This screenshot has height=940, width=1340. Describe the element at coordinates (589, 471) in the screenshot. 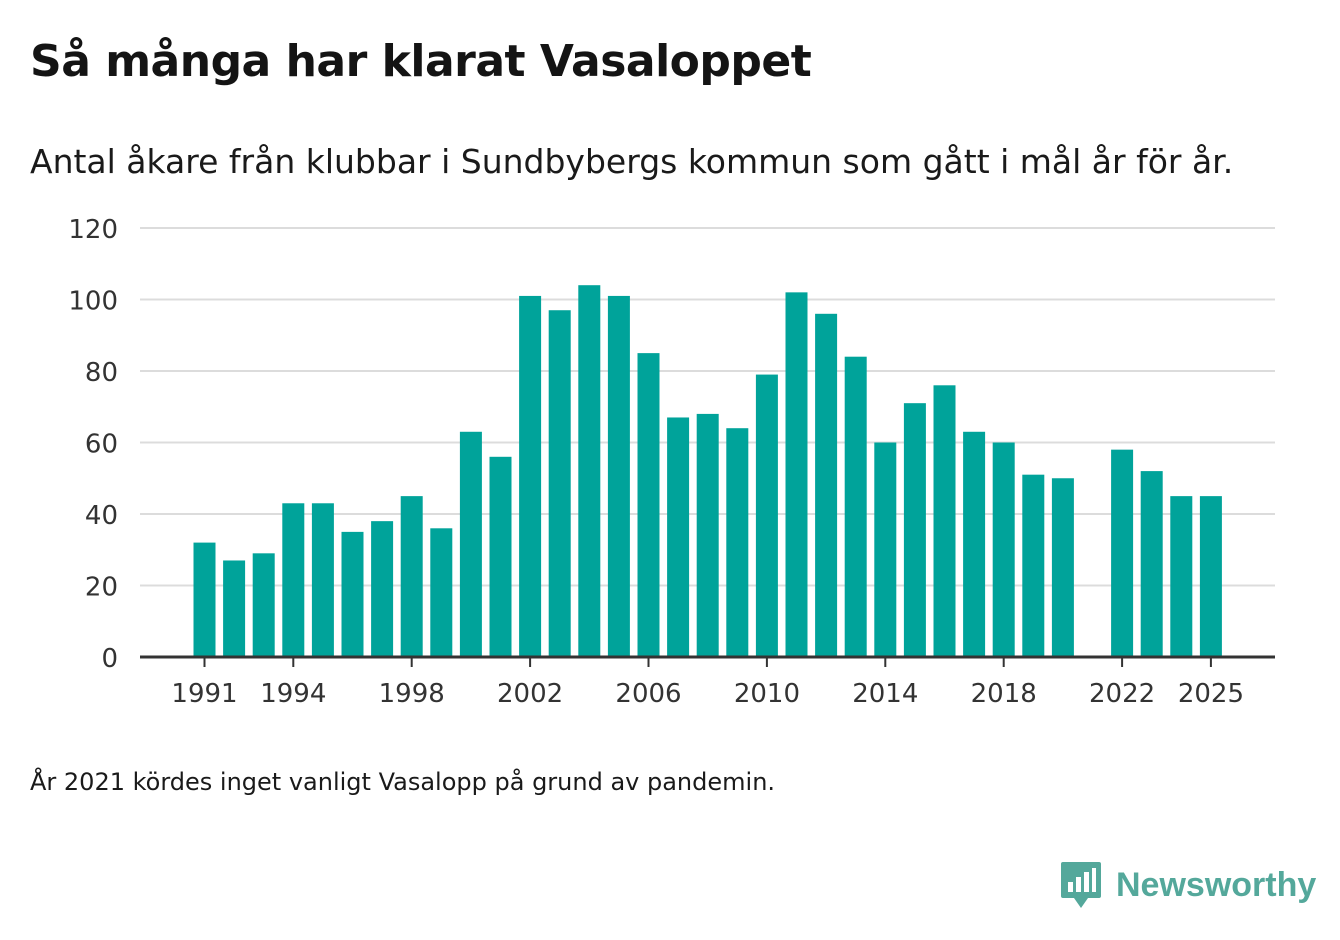

I see `bar-2004` at that location.